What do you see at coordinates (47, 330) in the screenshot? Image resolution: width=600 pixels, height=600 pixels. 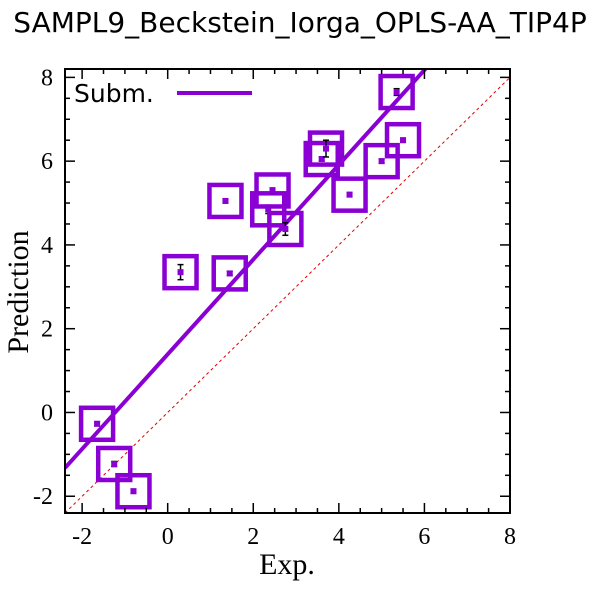 I see `y-tick-label: 2` at bounding box center [47, 330].